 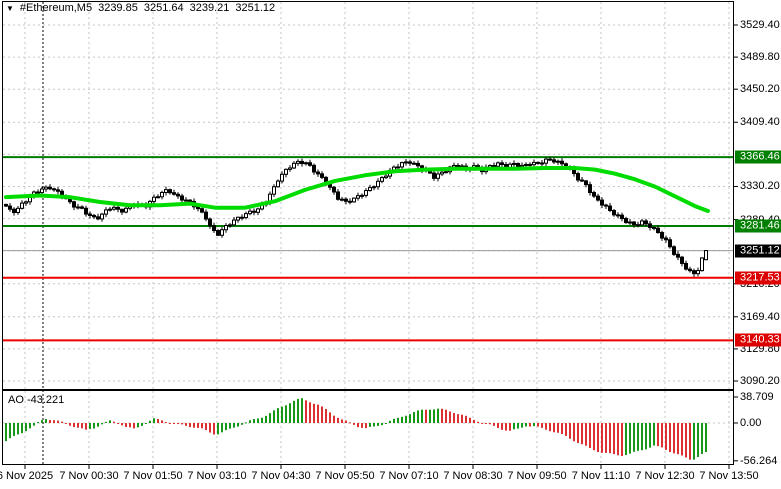 What do you see at coordinates (409, 476) in the screenshot?
I see `time-axis-label: 7 Nov 07:10` at bounding box center [409, 476].